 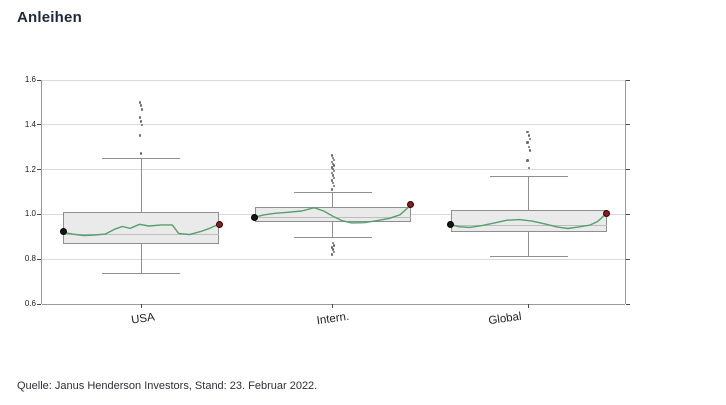 I want to click on median-line-usa, so click(x=141, y=235).